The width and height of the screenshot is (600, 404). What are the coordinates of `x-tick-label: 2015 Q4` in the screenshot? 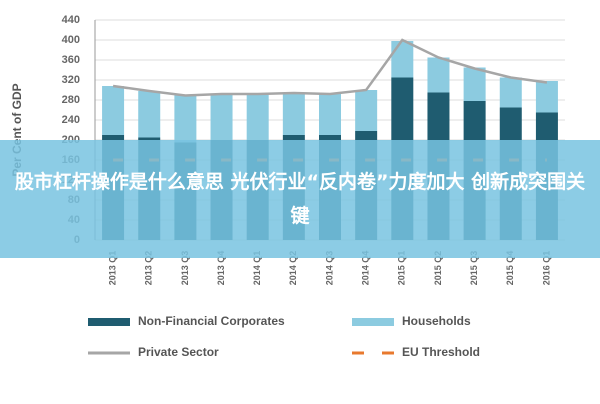 It's located at (510, 268).